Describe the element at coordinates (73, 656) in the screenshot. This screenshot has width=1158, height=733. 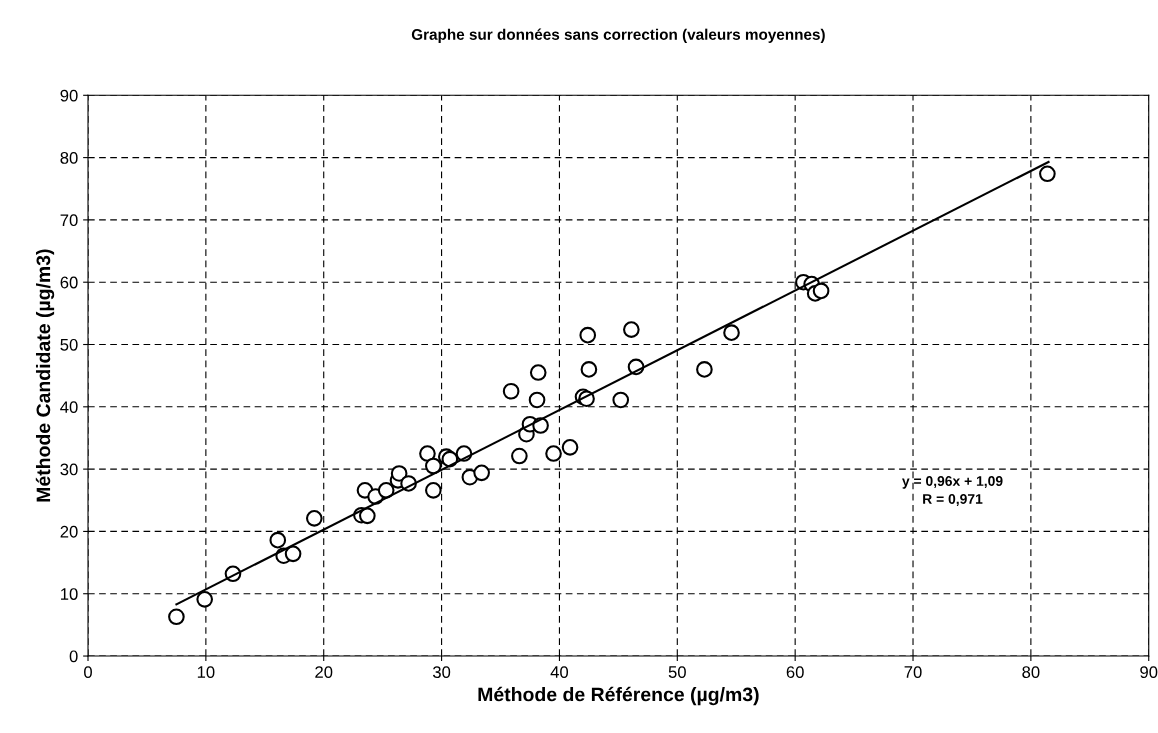
I see `y-tick-label: 0` at that location.